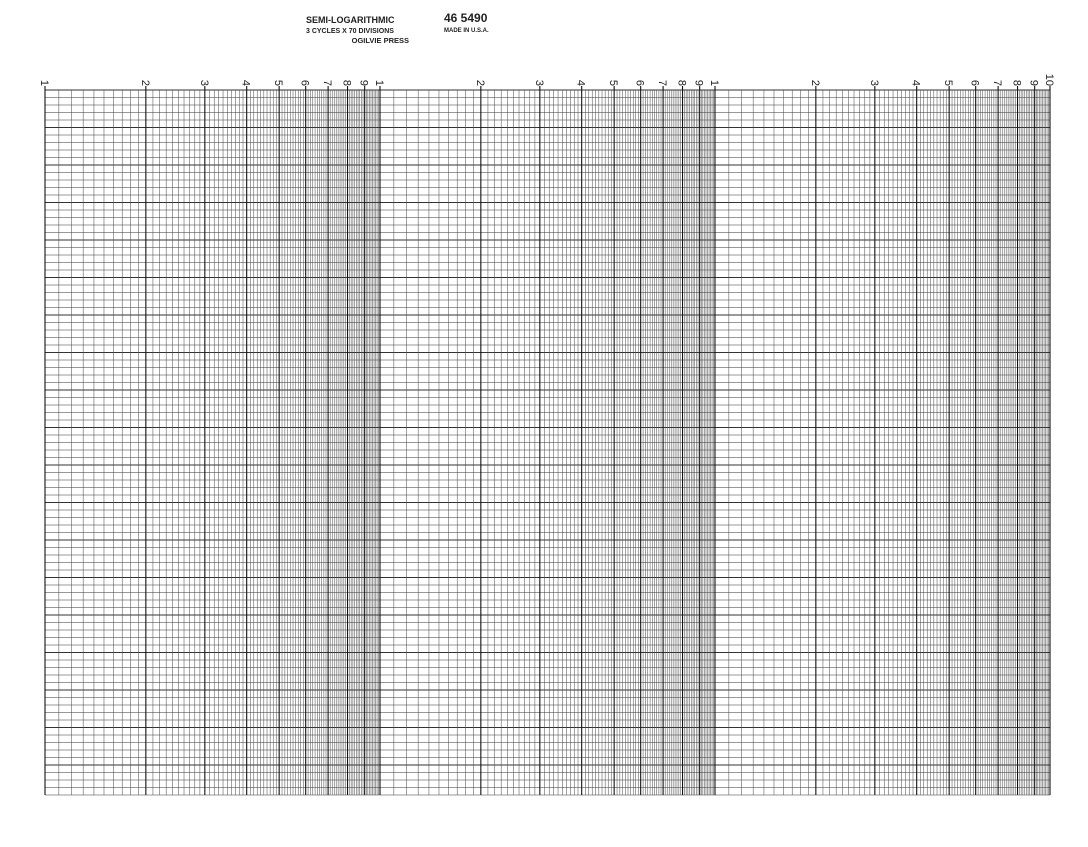 This screenshot has width=1088, height=847. What do you see at coordinates (466, 31) in the screenshot?
I see `origin: MADE IN U.S.A.` at bounding box center [466, 31].